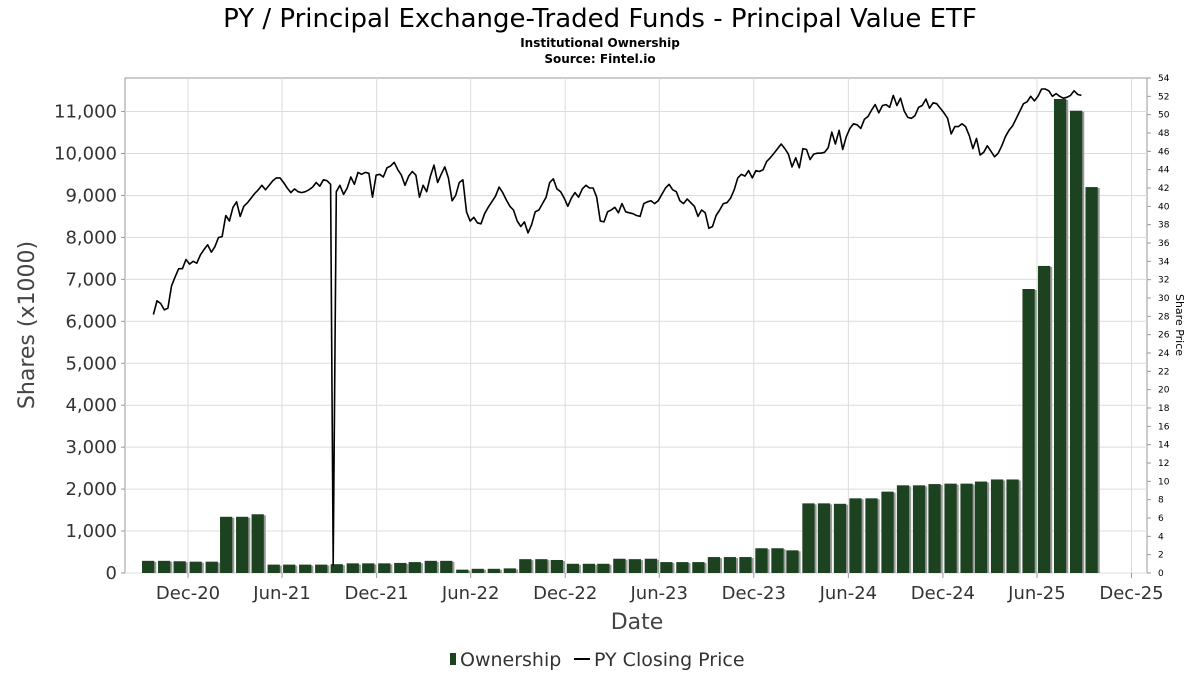  What do you see at coordinates (1164, 244) in the screenshot?
I see `y2-tick-label: 36` at bounding box center [1164, 244].